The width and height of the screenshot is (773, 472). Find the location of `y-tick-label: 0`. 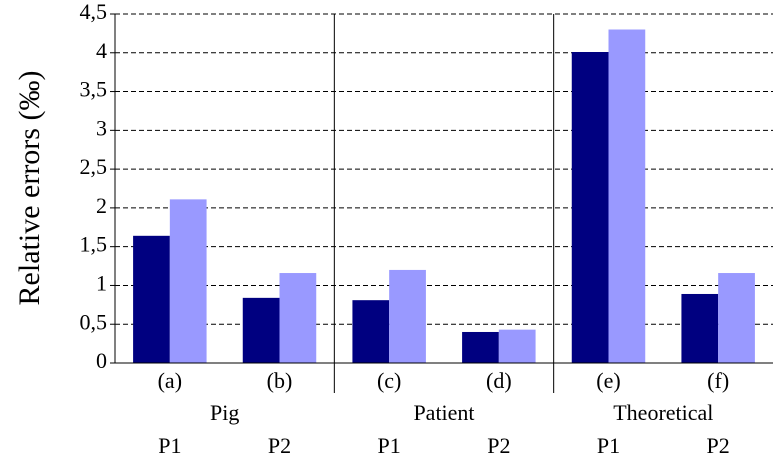

y-tick-label: 0 is located at coordinates (101, 360).